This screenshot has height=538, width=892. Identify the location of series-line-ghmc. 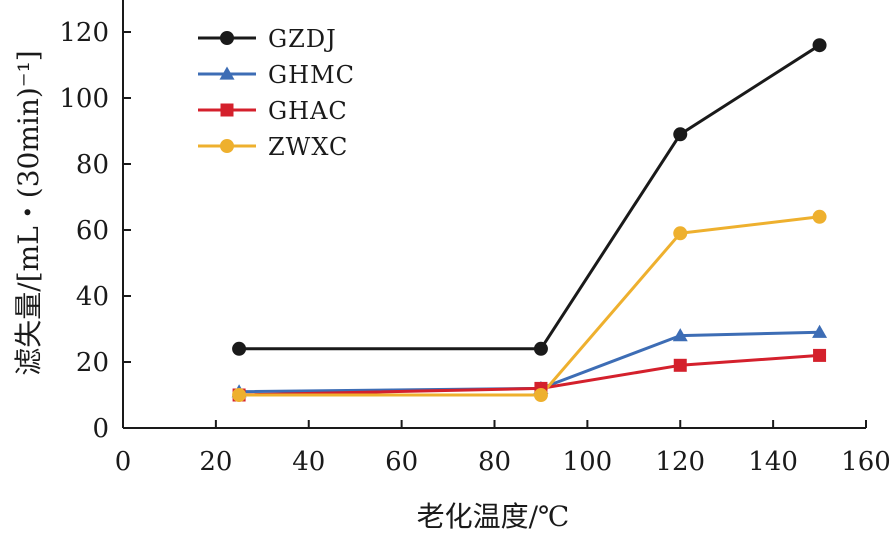
(529, 362).